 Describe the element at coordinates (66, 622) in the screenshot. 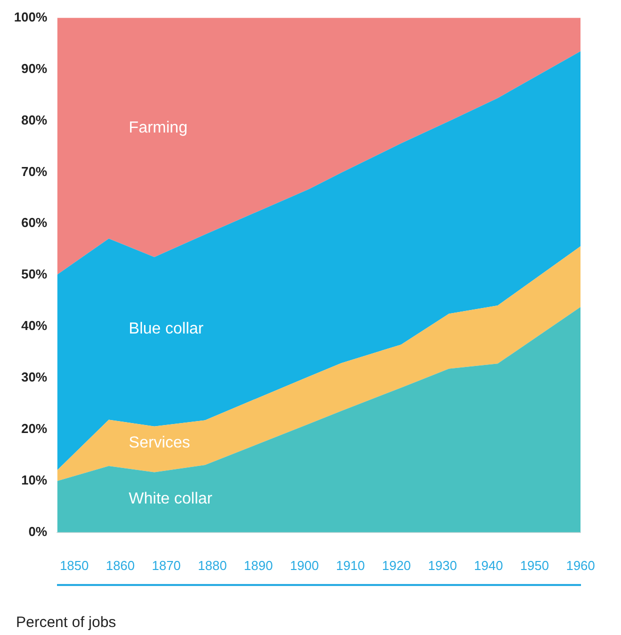

I see `text: Percent of jobs` at that location.